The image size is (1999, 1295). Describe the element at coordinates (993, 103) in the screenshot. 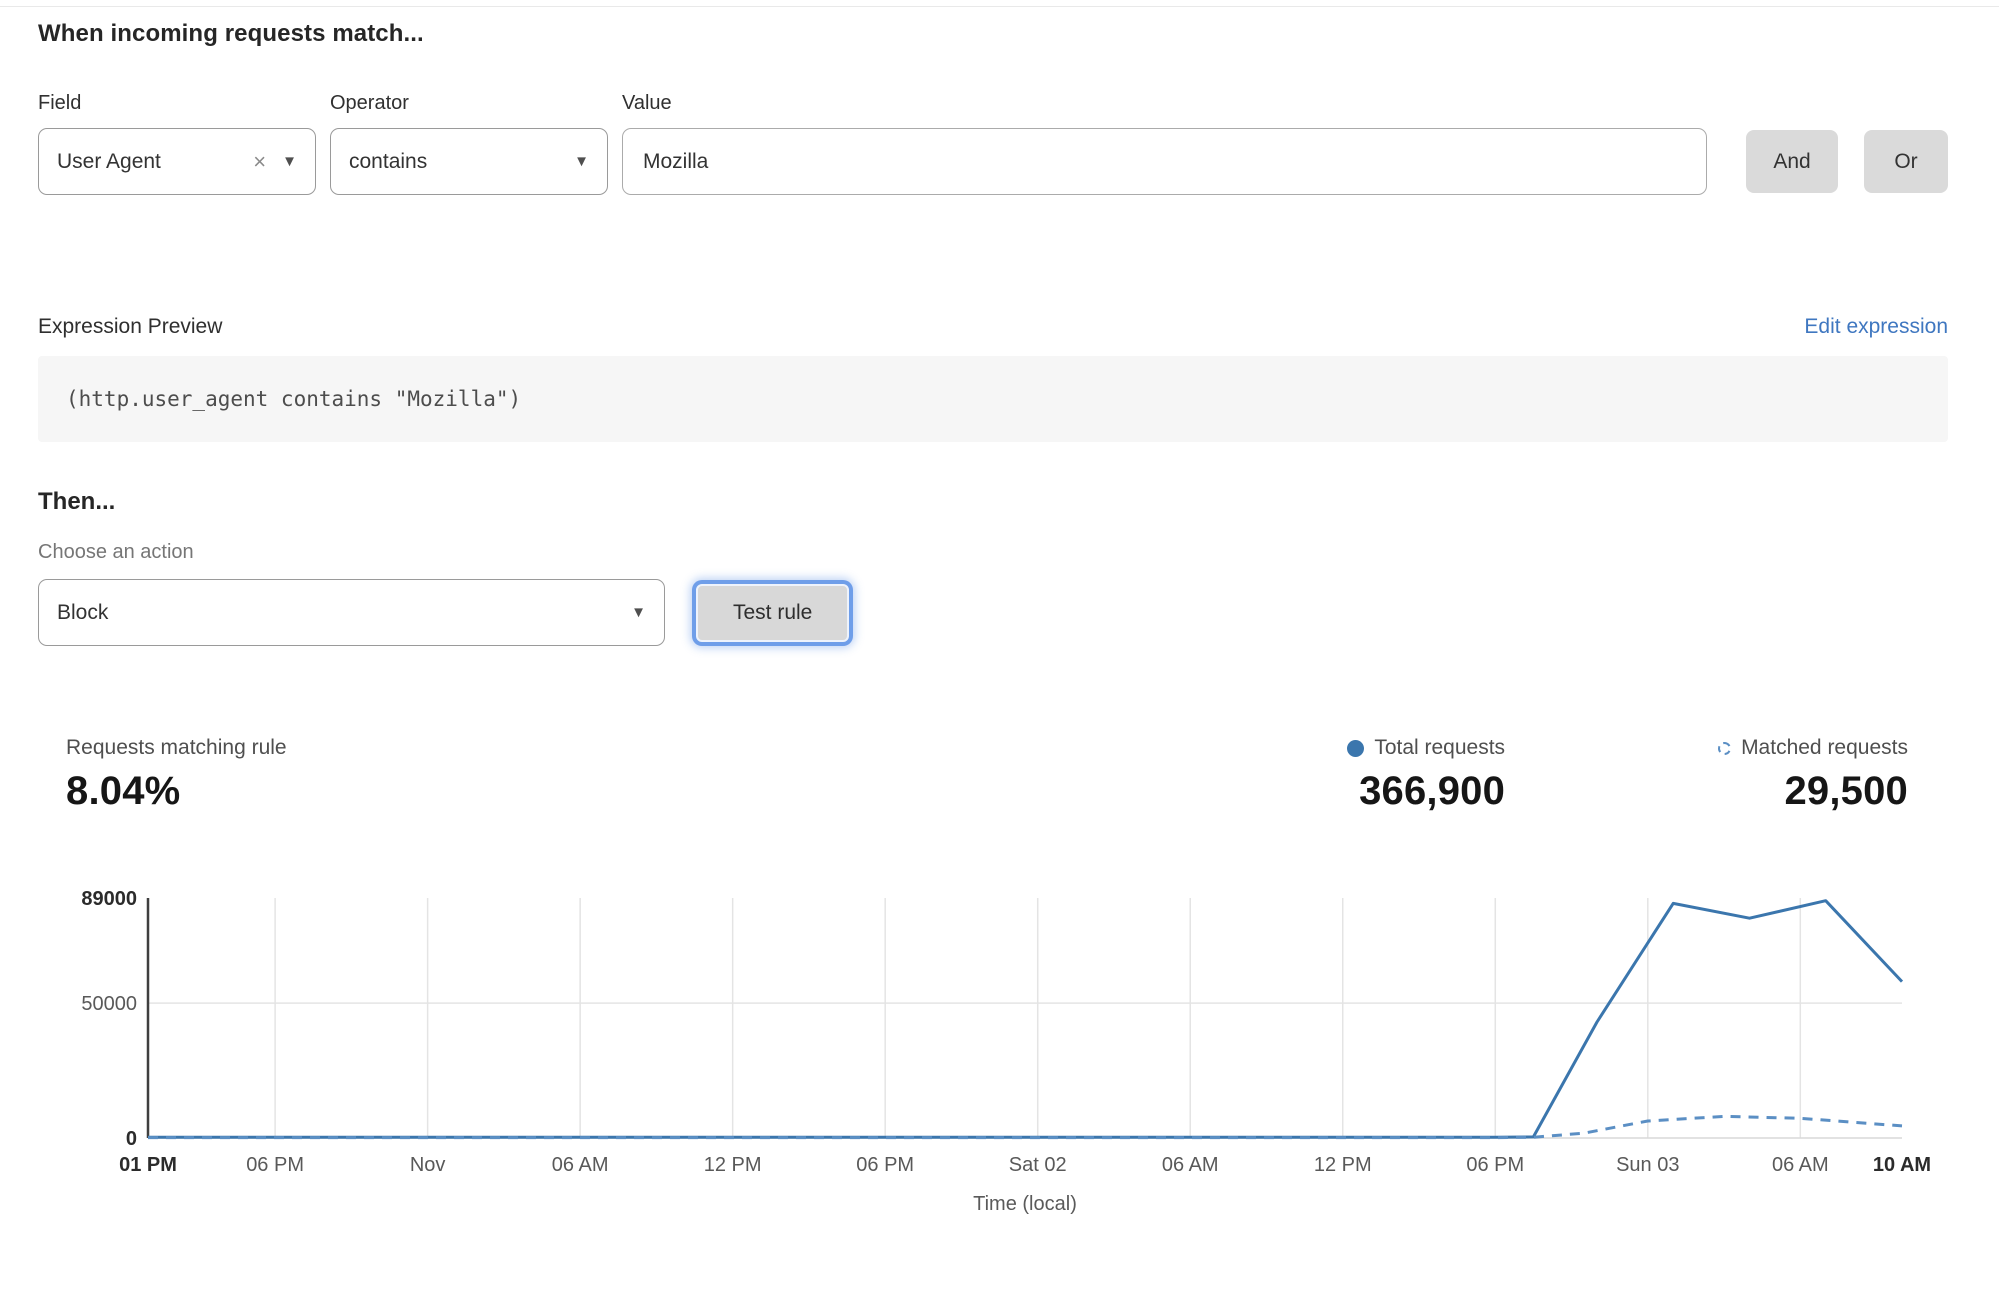

I see `field-labels-row: Field Operator Value` at that location.